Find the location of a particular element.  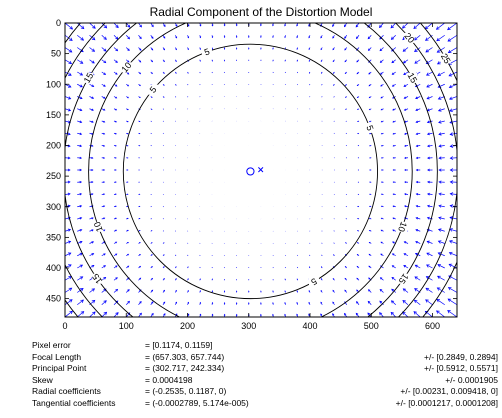

result-uncertainty: +/- [0.5912, 0.5571] is located at coordinates (461, 368).